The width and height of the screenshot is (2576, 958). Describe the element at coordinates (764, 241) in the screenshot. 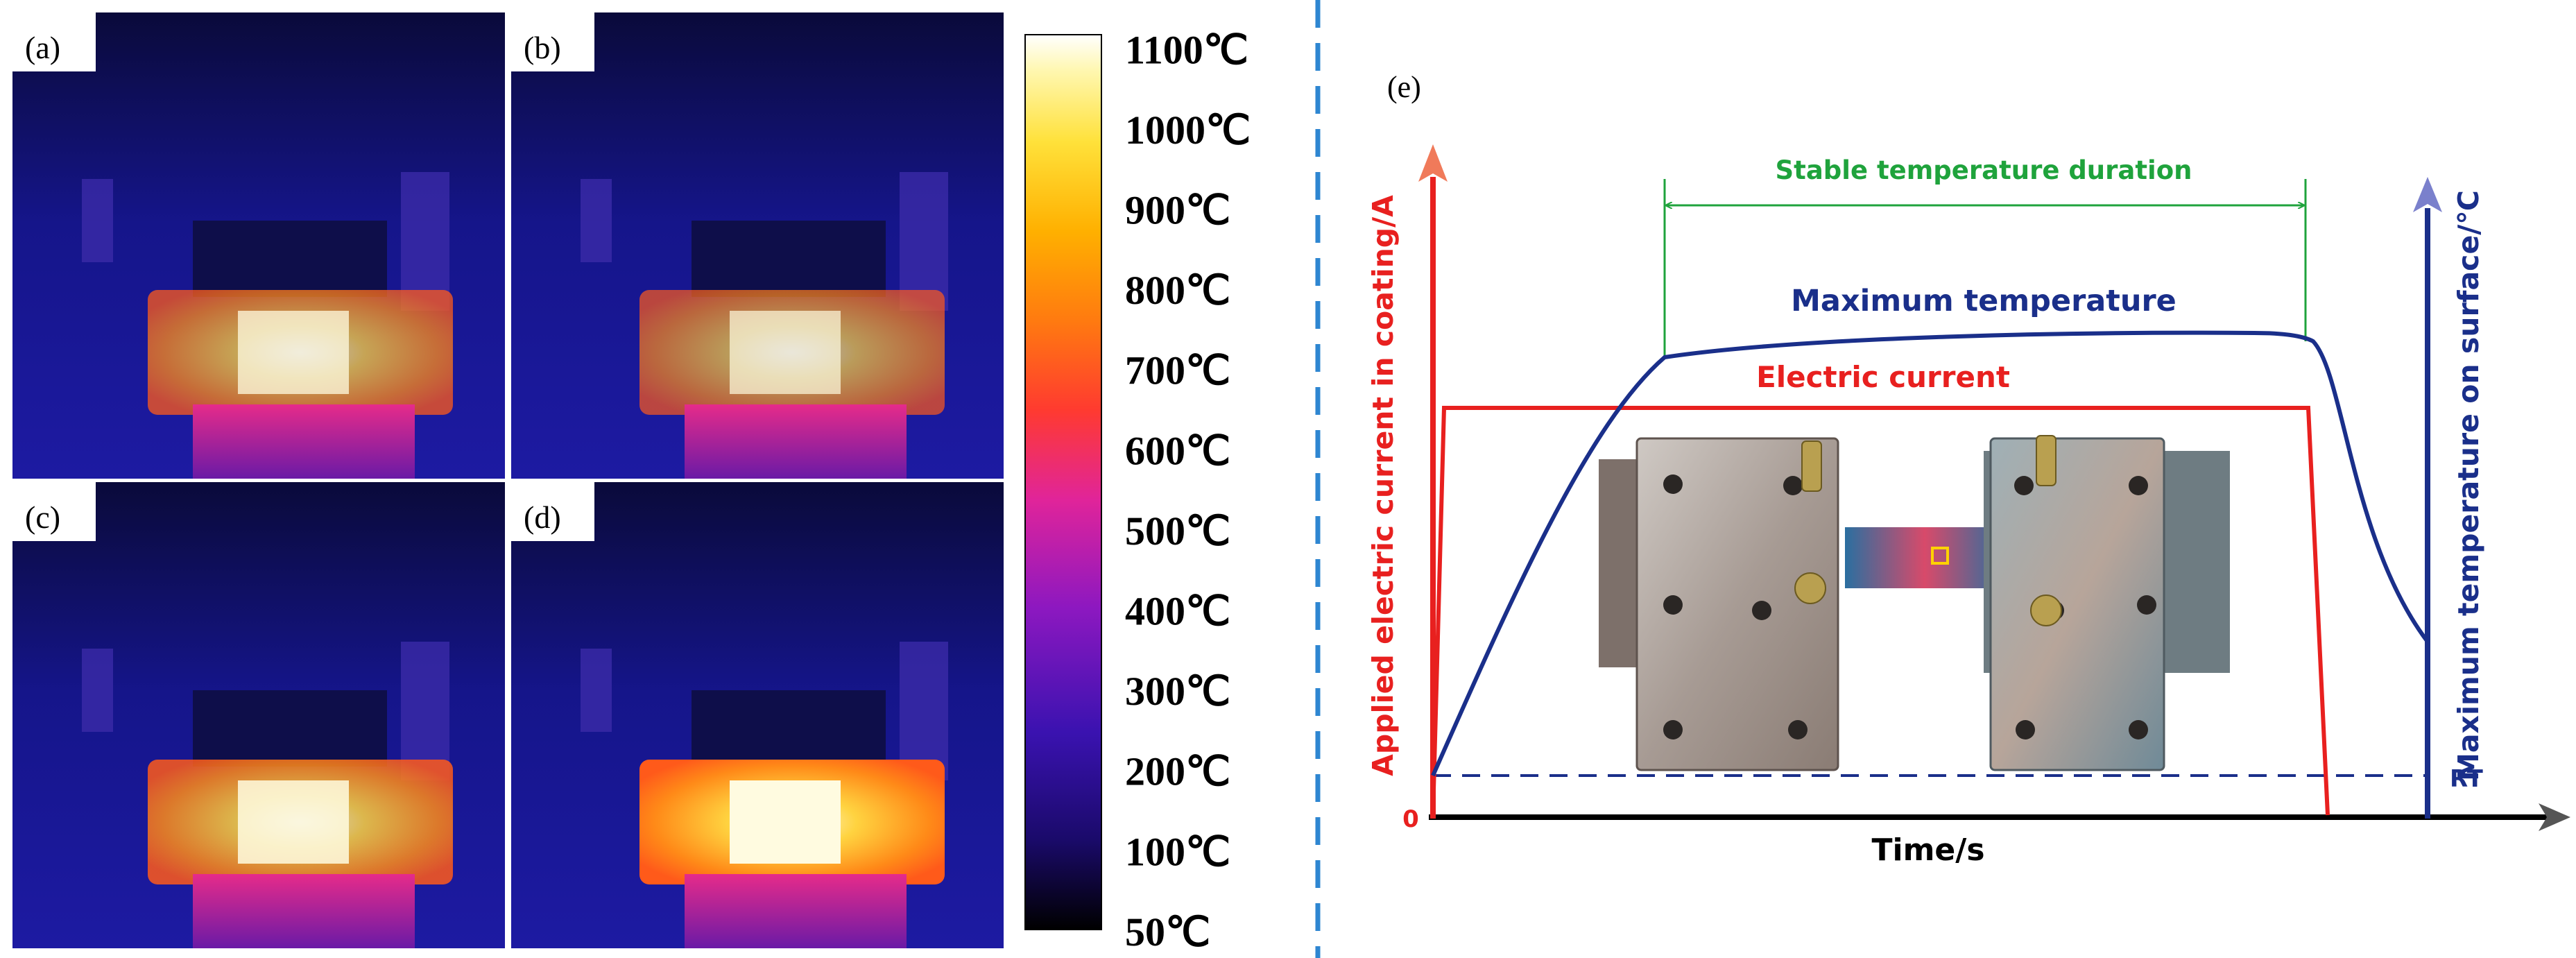

I see `panel-b-fixtures` at that location.